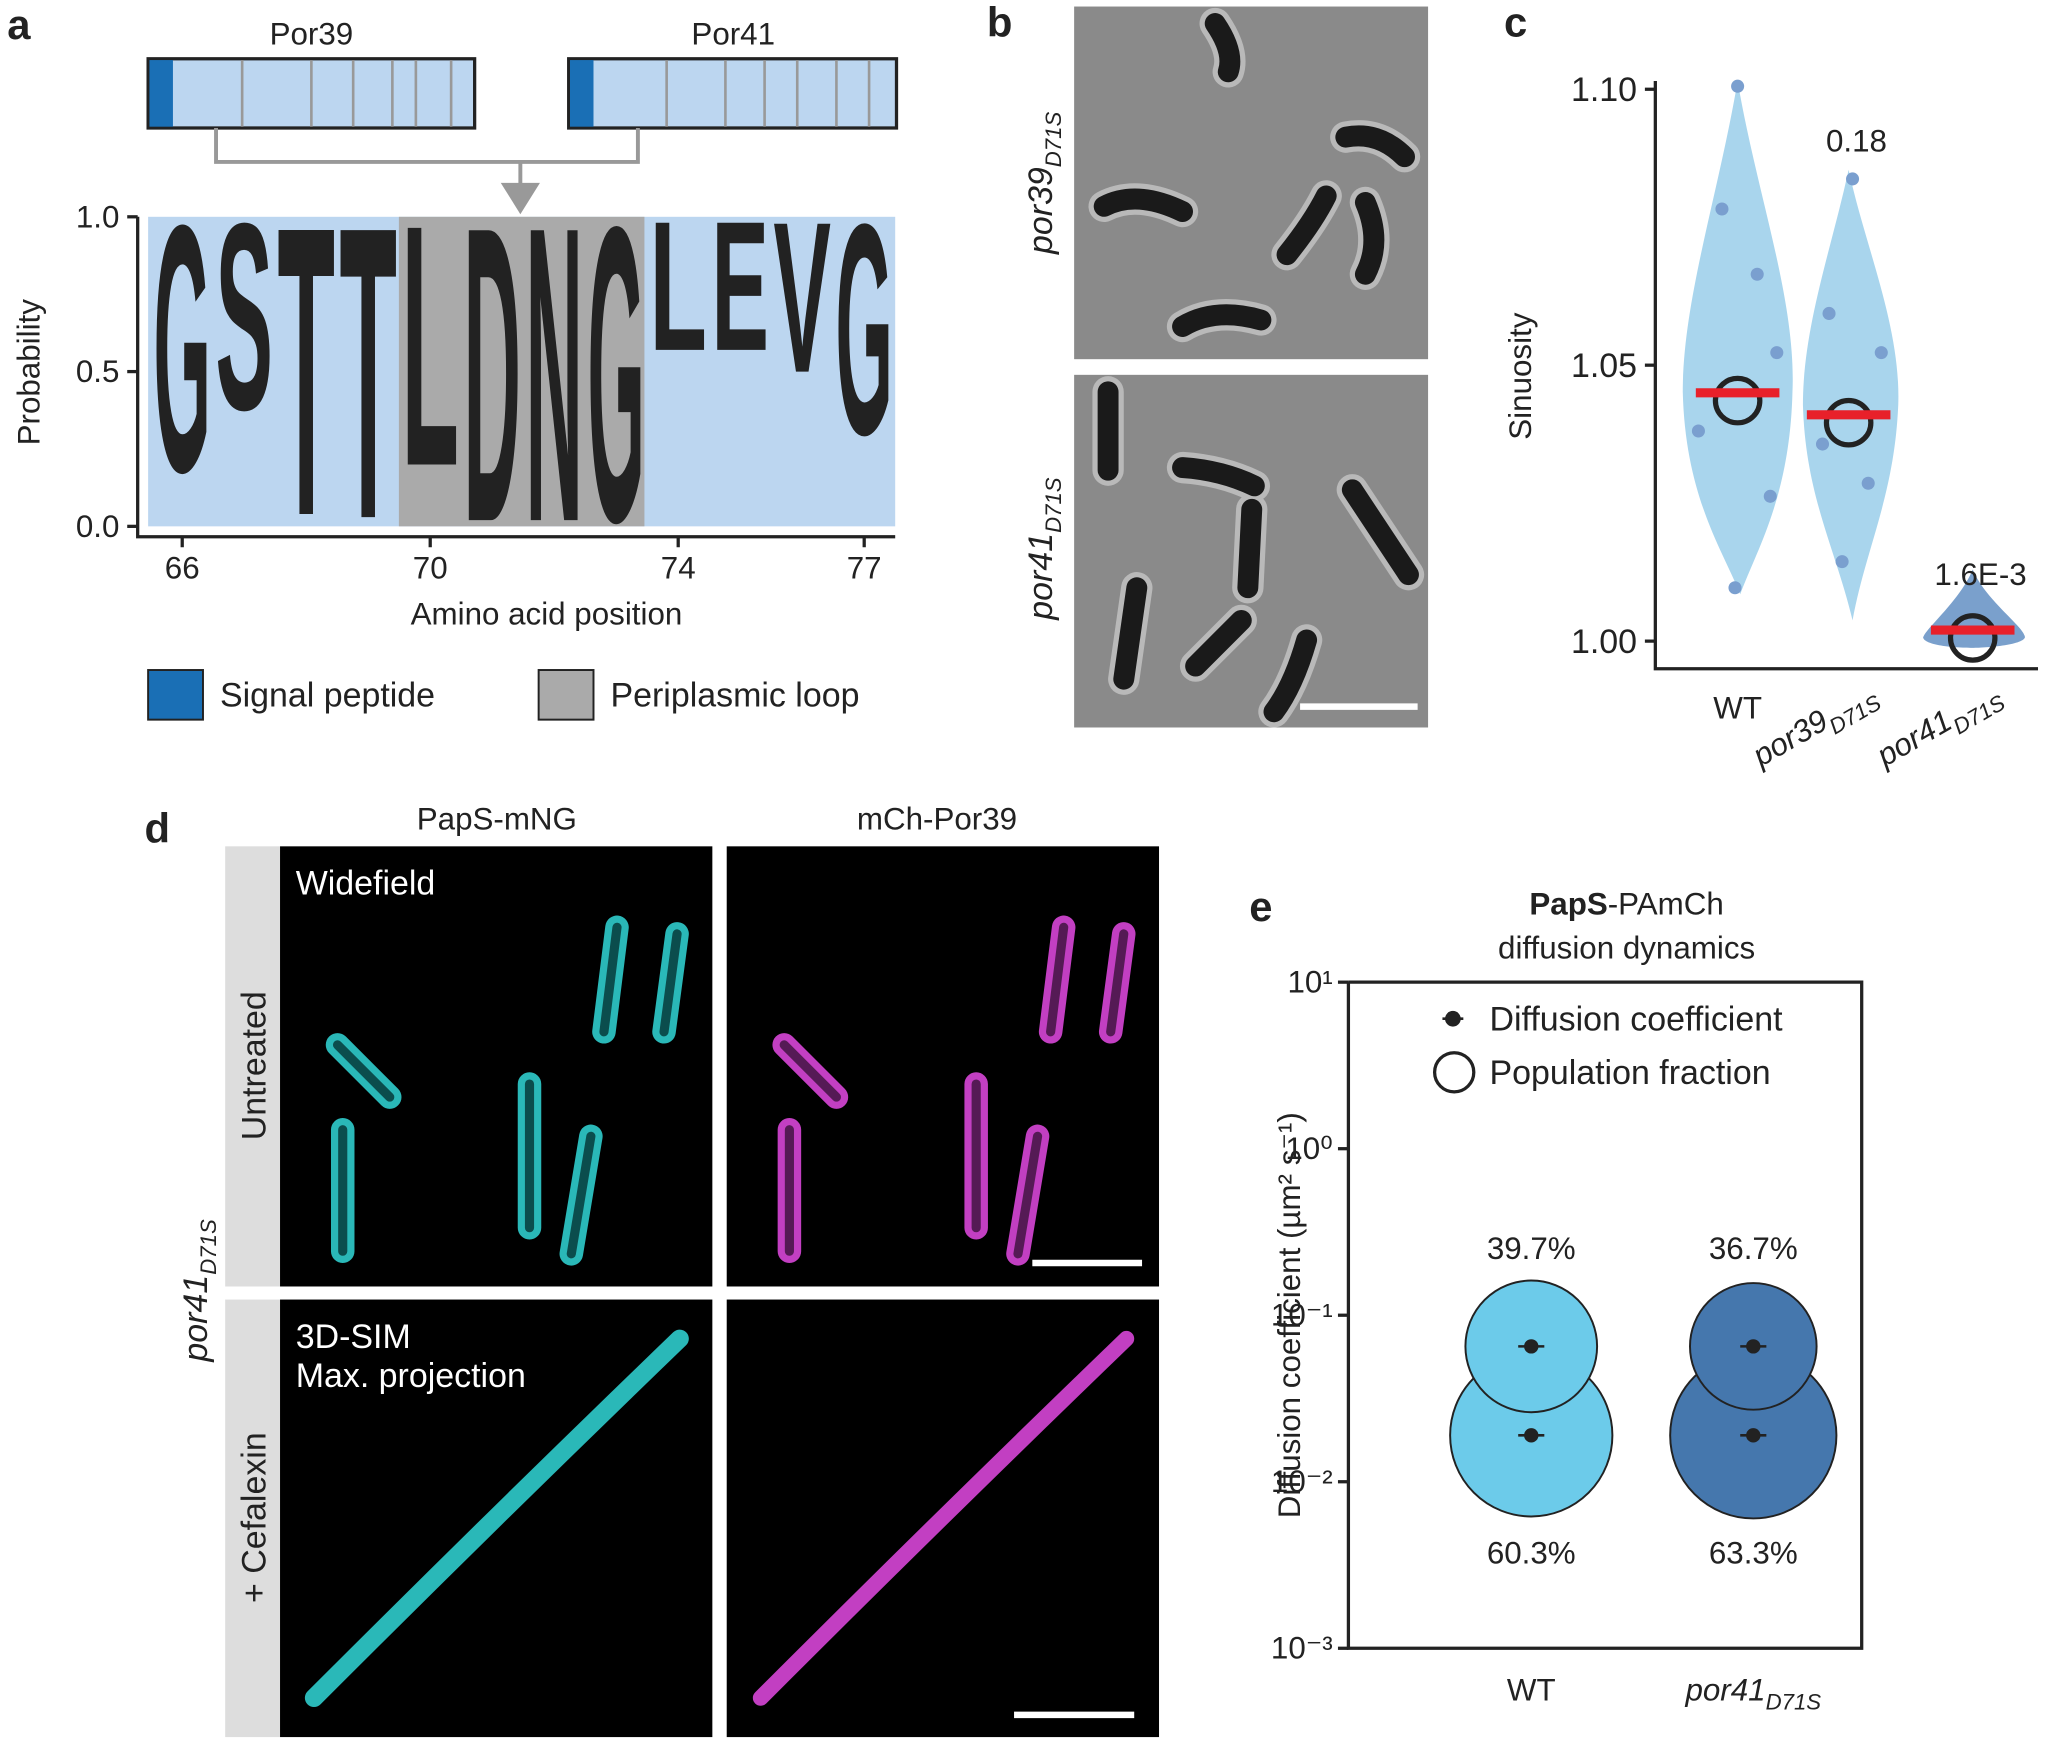  Describe the element at coordinates (1454, 1072) in the screenshot. I see `legend-circle` at that location.